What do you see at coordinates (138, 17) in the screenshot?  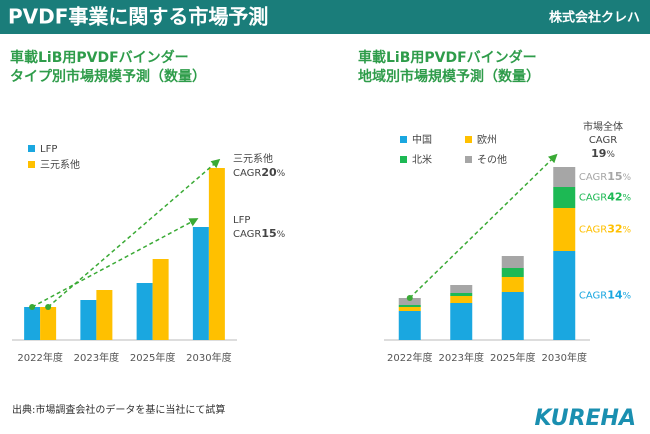 I see `slide-title: PVDF事業に関する市場予測` at bounding box center [138, 17].